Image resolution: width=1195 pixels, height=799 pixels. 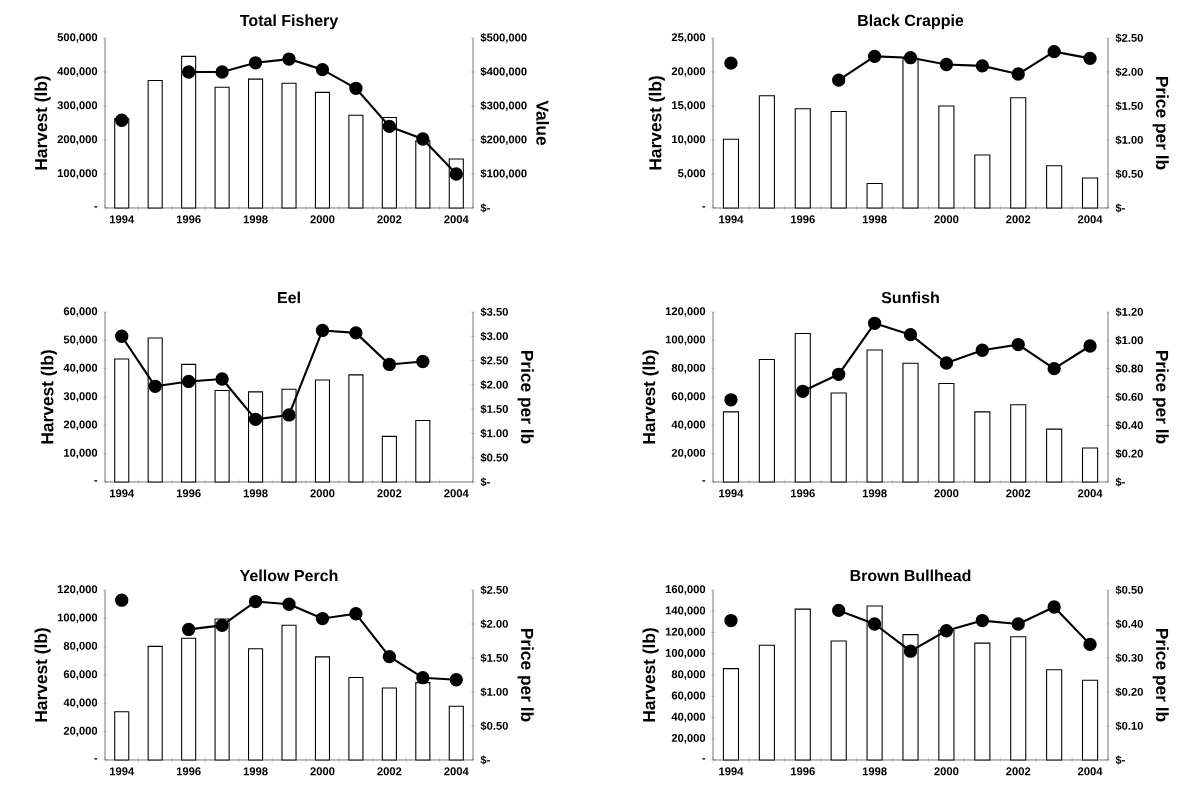 I want to click on y2-tick-label: $0.80, so click(x=1129, y=369).